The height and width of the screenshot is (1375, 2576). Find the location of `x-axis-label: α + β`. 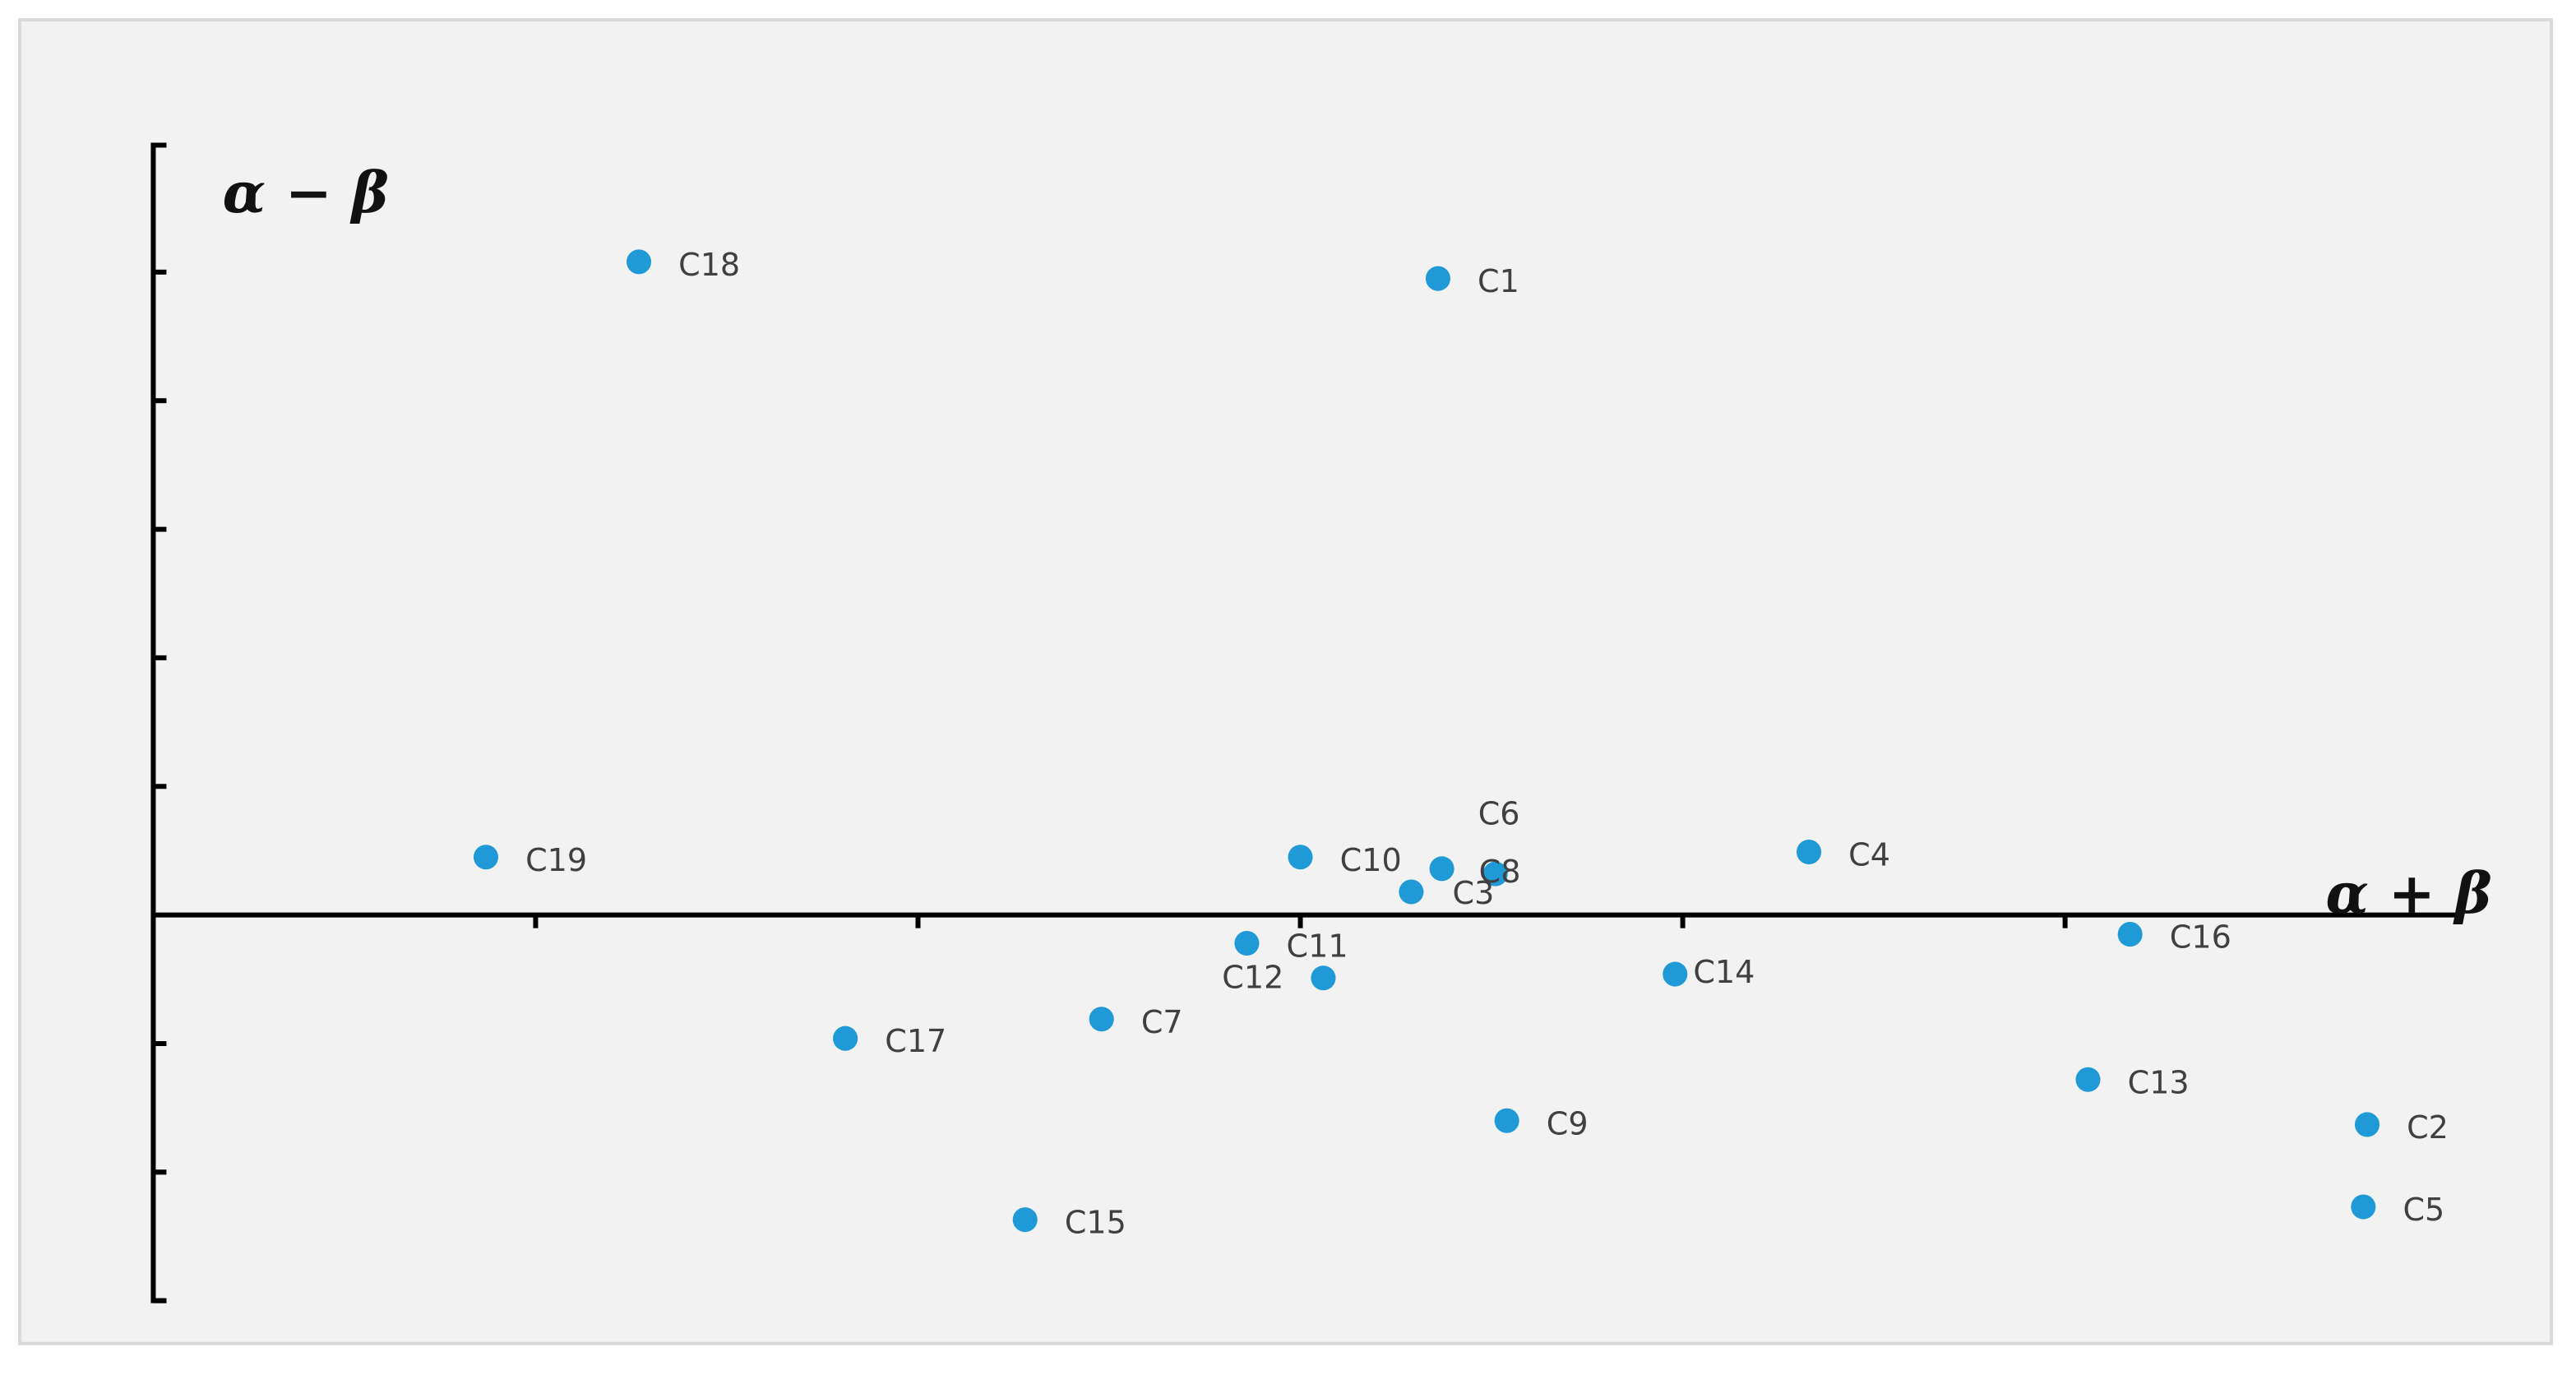

x-axis-label: α + β is located at coordinates (2409, 894).